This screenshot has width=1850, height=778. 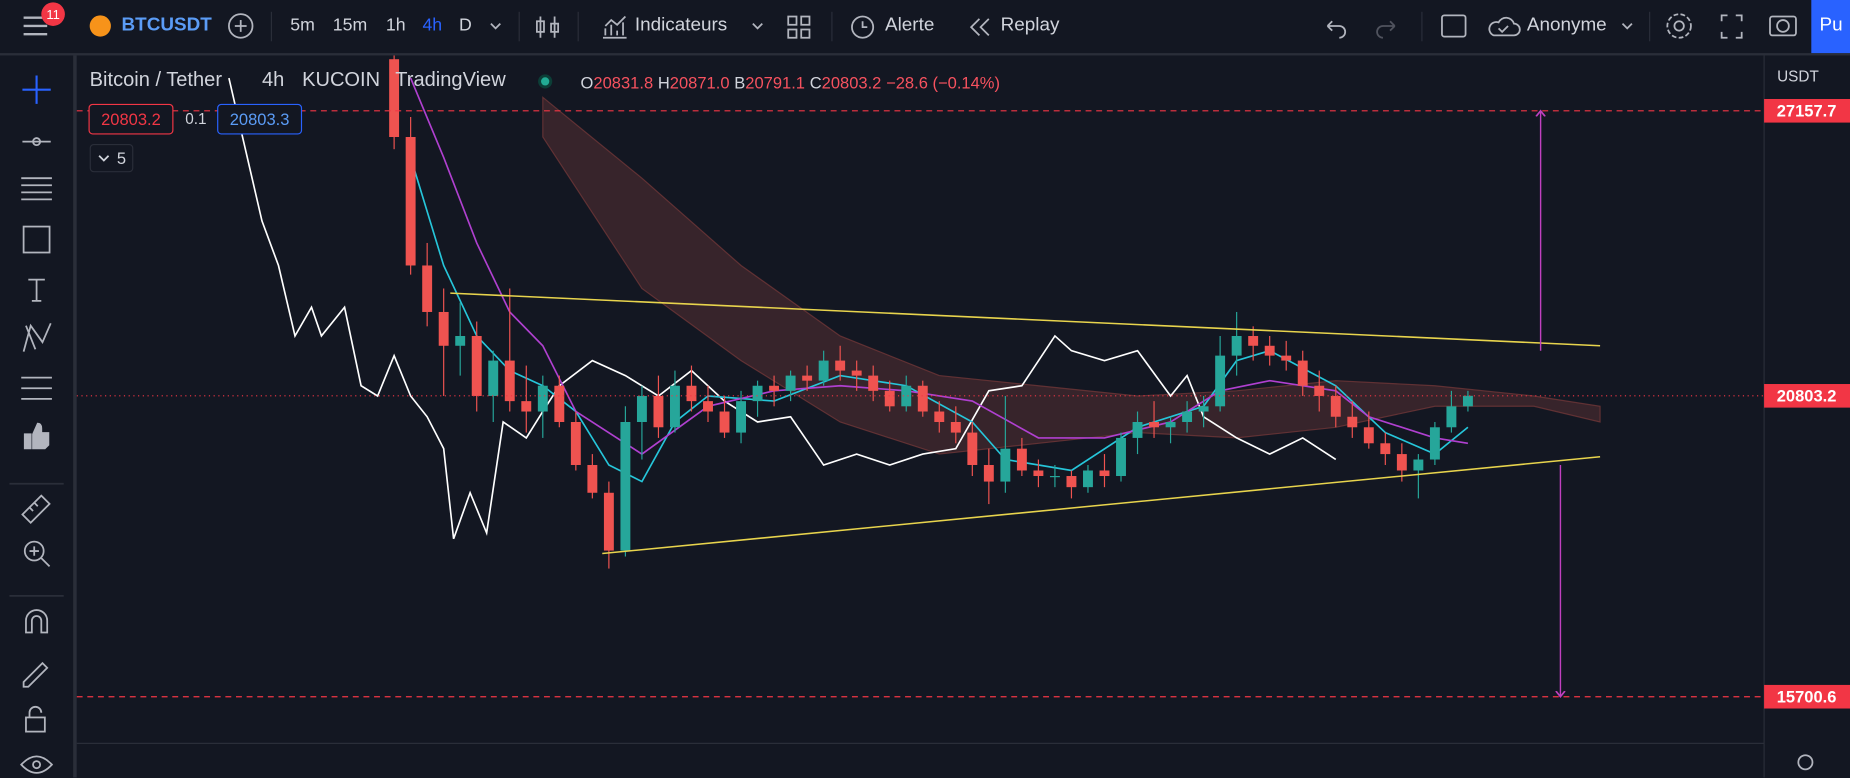 What do you see at coordinates (37, 764) in the screenshot?
I see `visibility-tool` at bounding box center [37, 764].